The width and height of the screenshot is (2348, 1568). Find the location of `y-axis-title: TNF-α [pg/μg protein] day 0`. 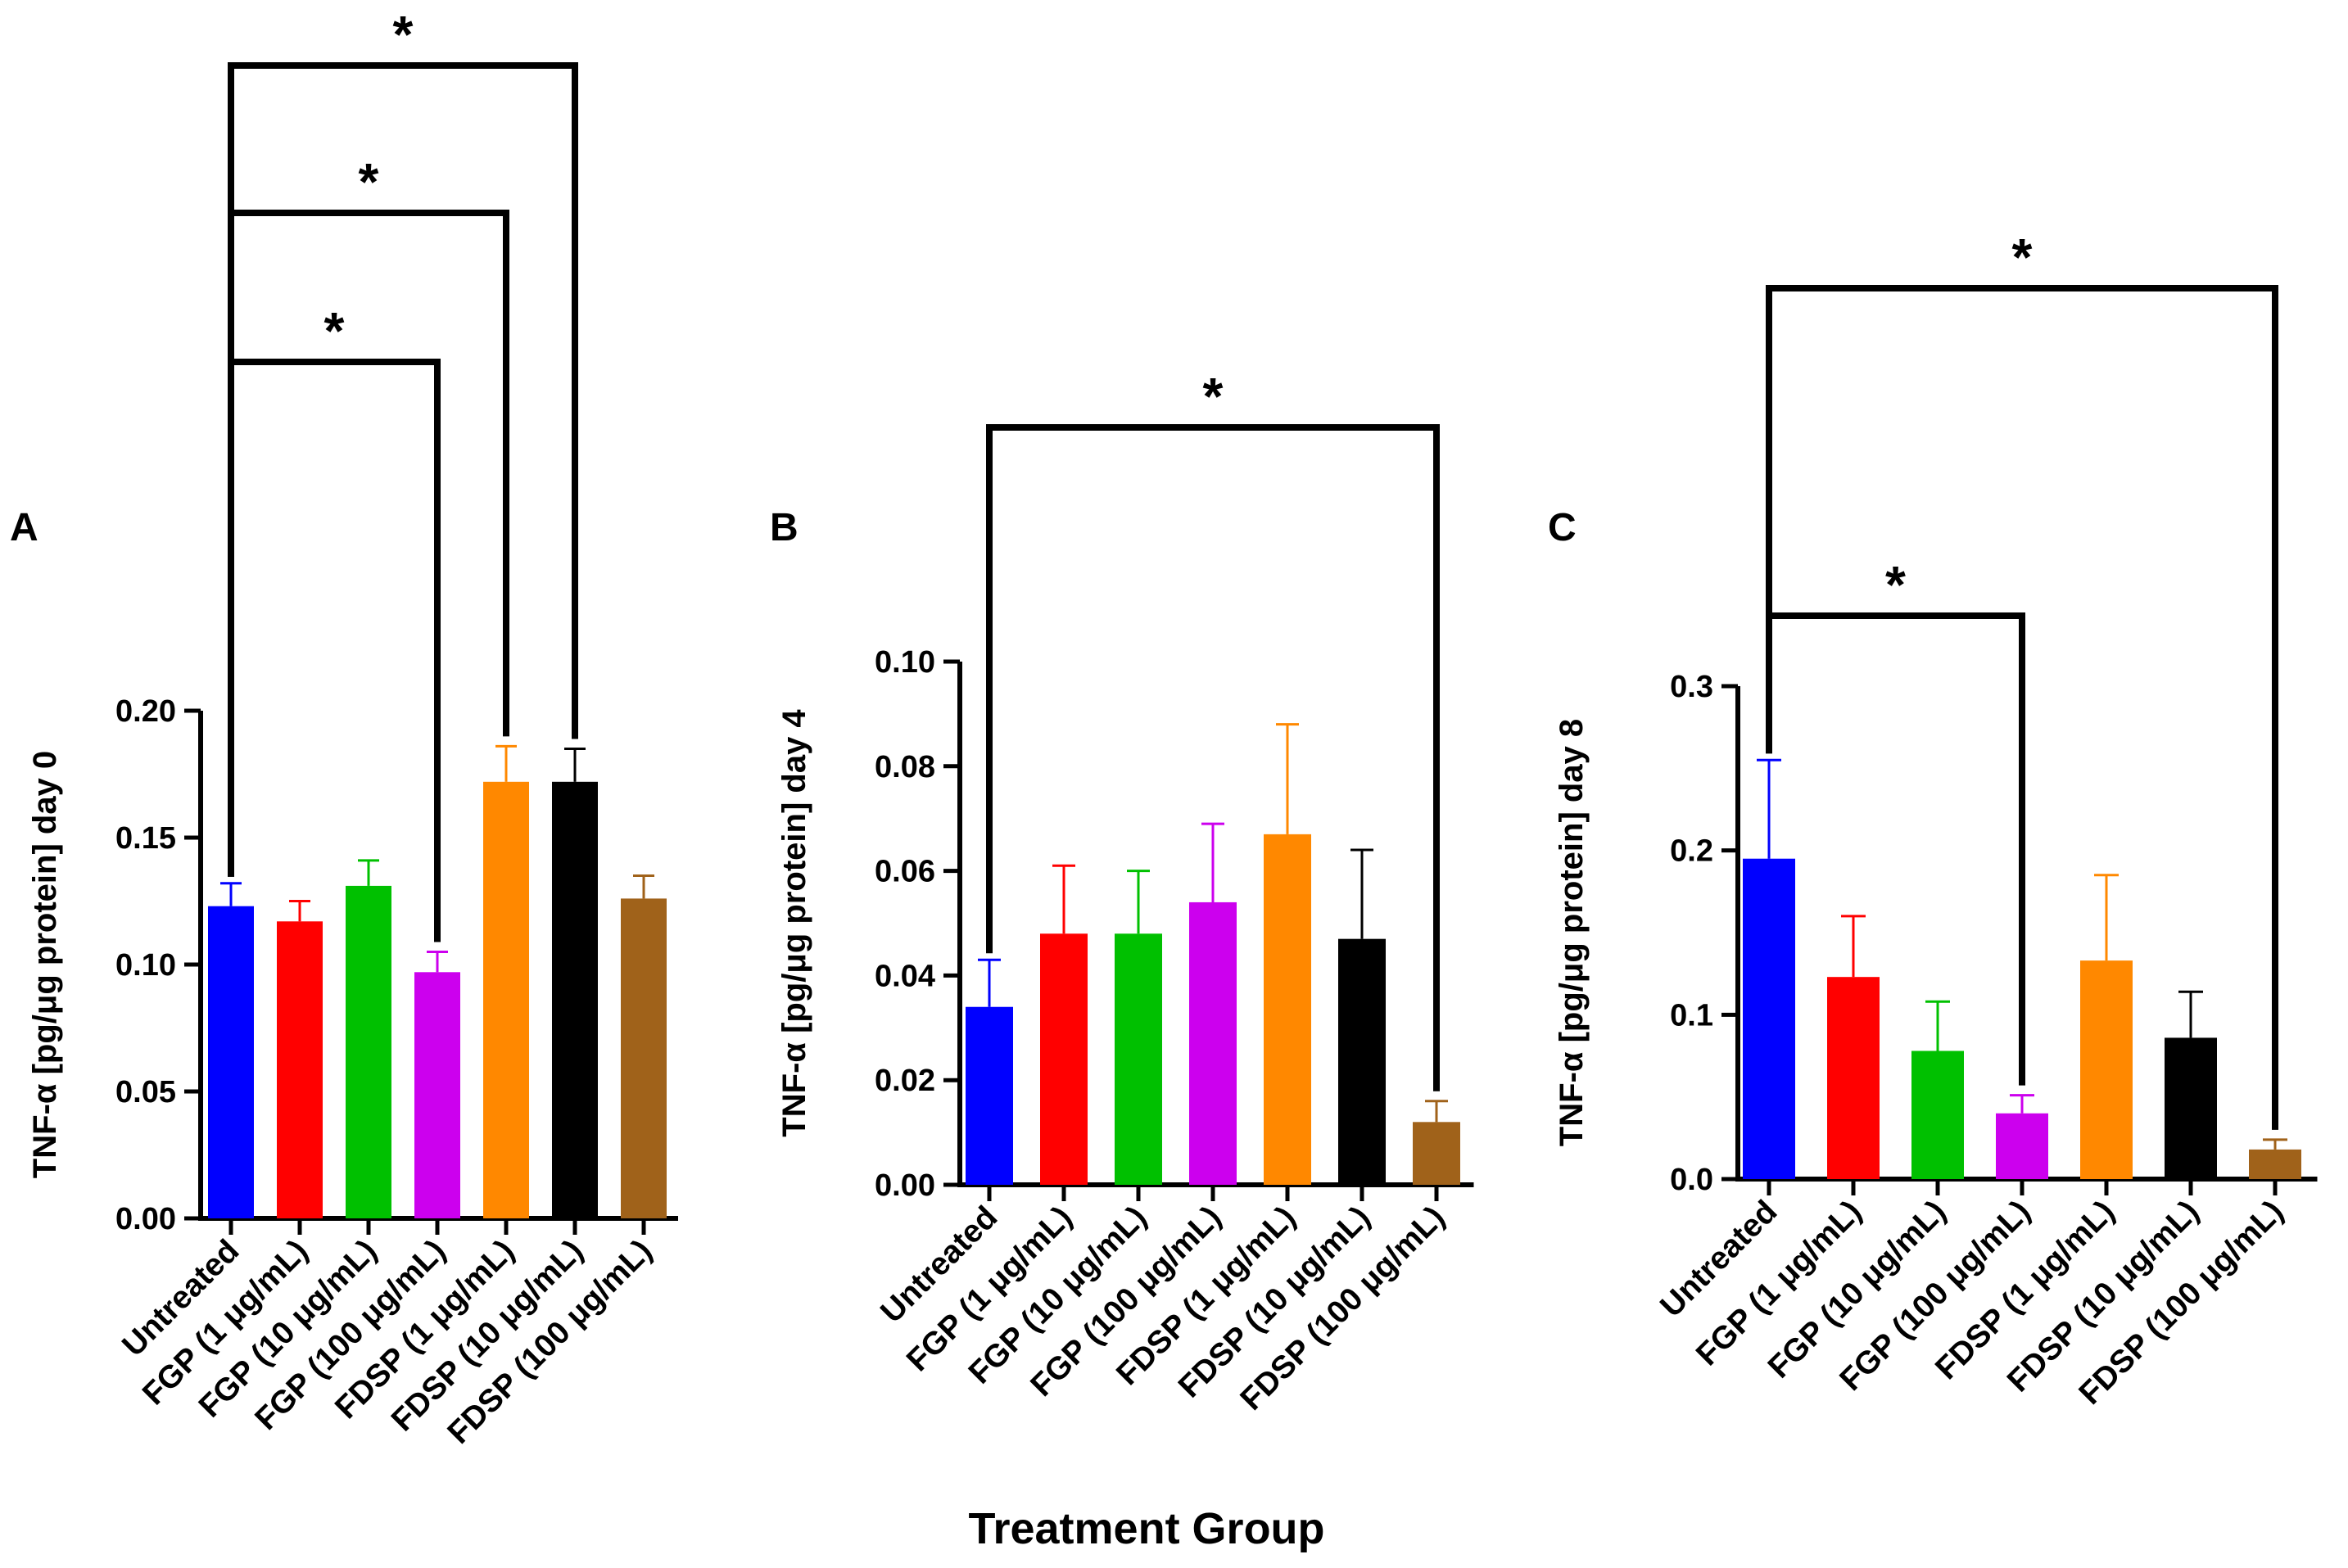

y-axis-title: TNF-α [pg/μg protein] day 0 is located at coordinates (45, 965).